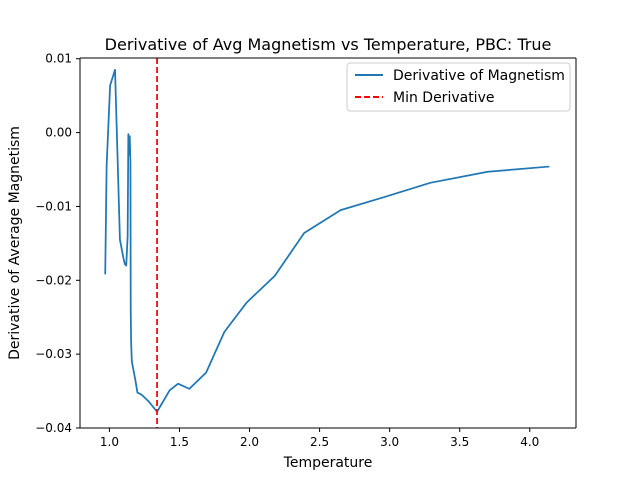 This screenshot has width=640, height=484. What do you see at coordinates (53, 206) in the screenshot?
I see `y-tick-label: −0.01` at bounding box center [53, 206].